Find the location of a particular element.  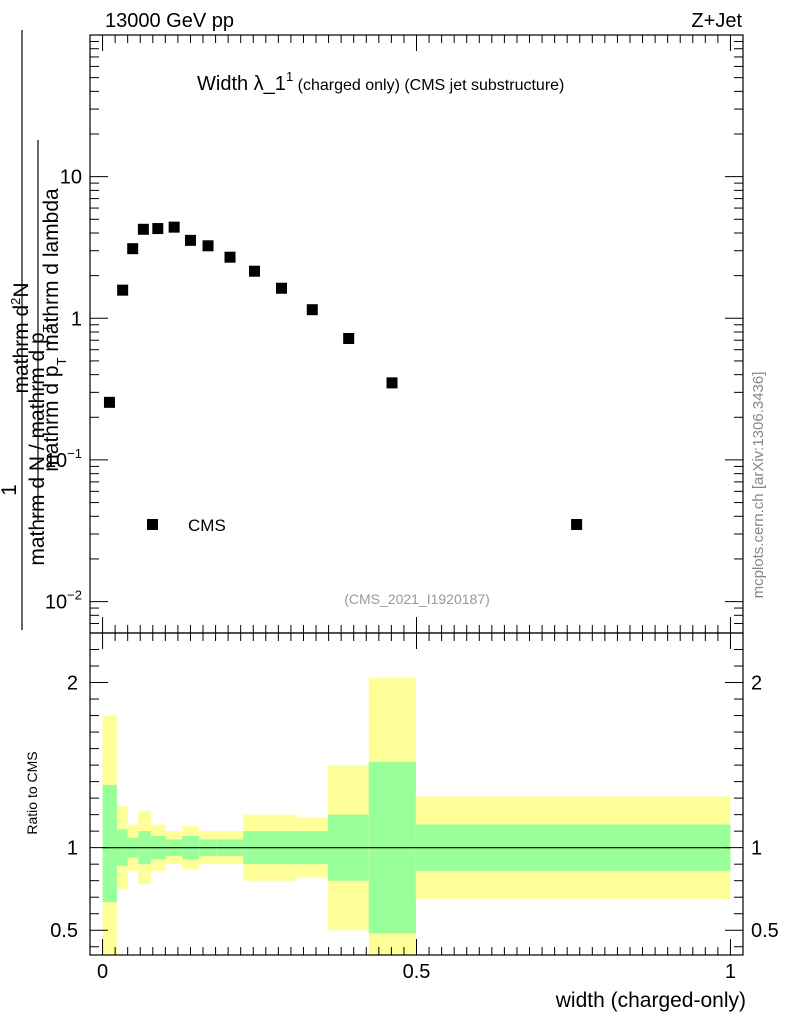

process-label: Z+Jet is located at coordinates (716, 21).